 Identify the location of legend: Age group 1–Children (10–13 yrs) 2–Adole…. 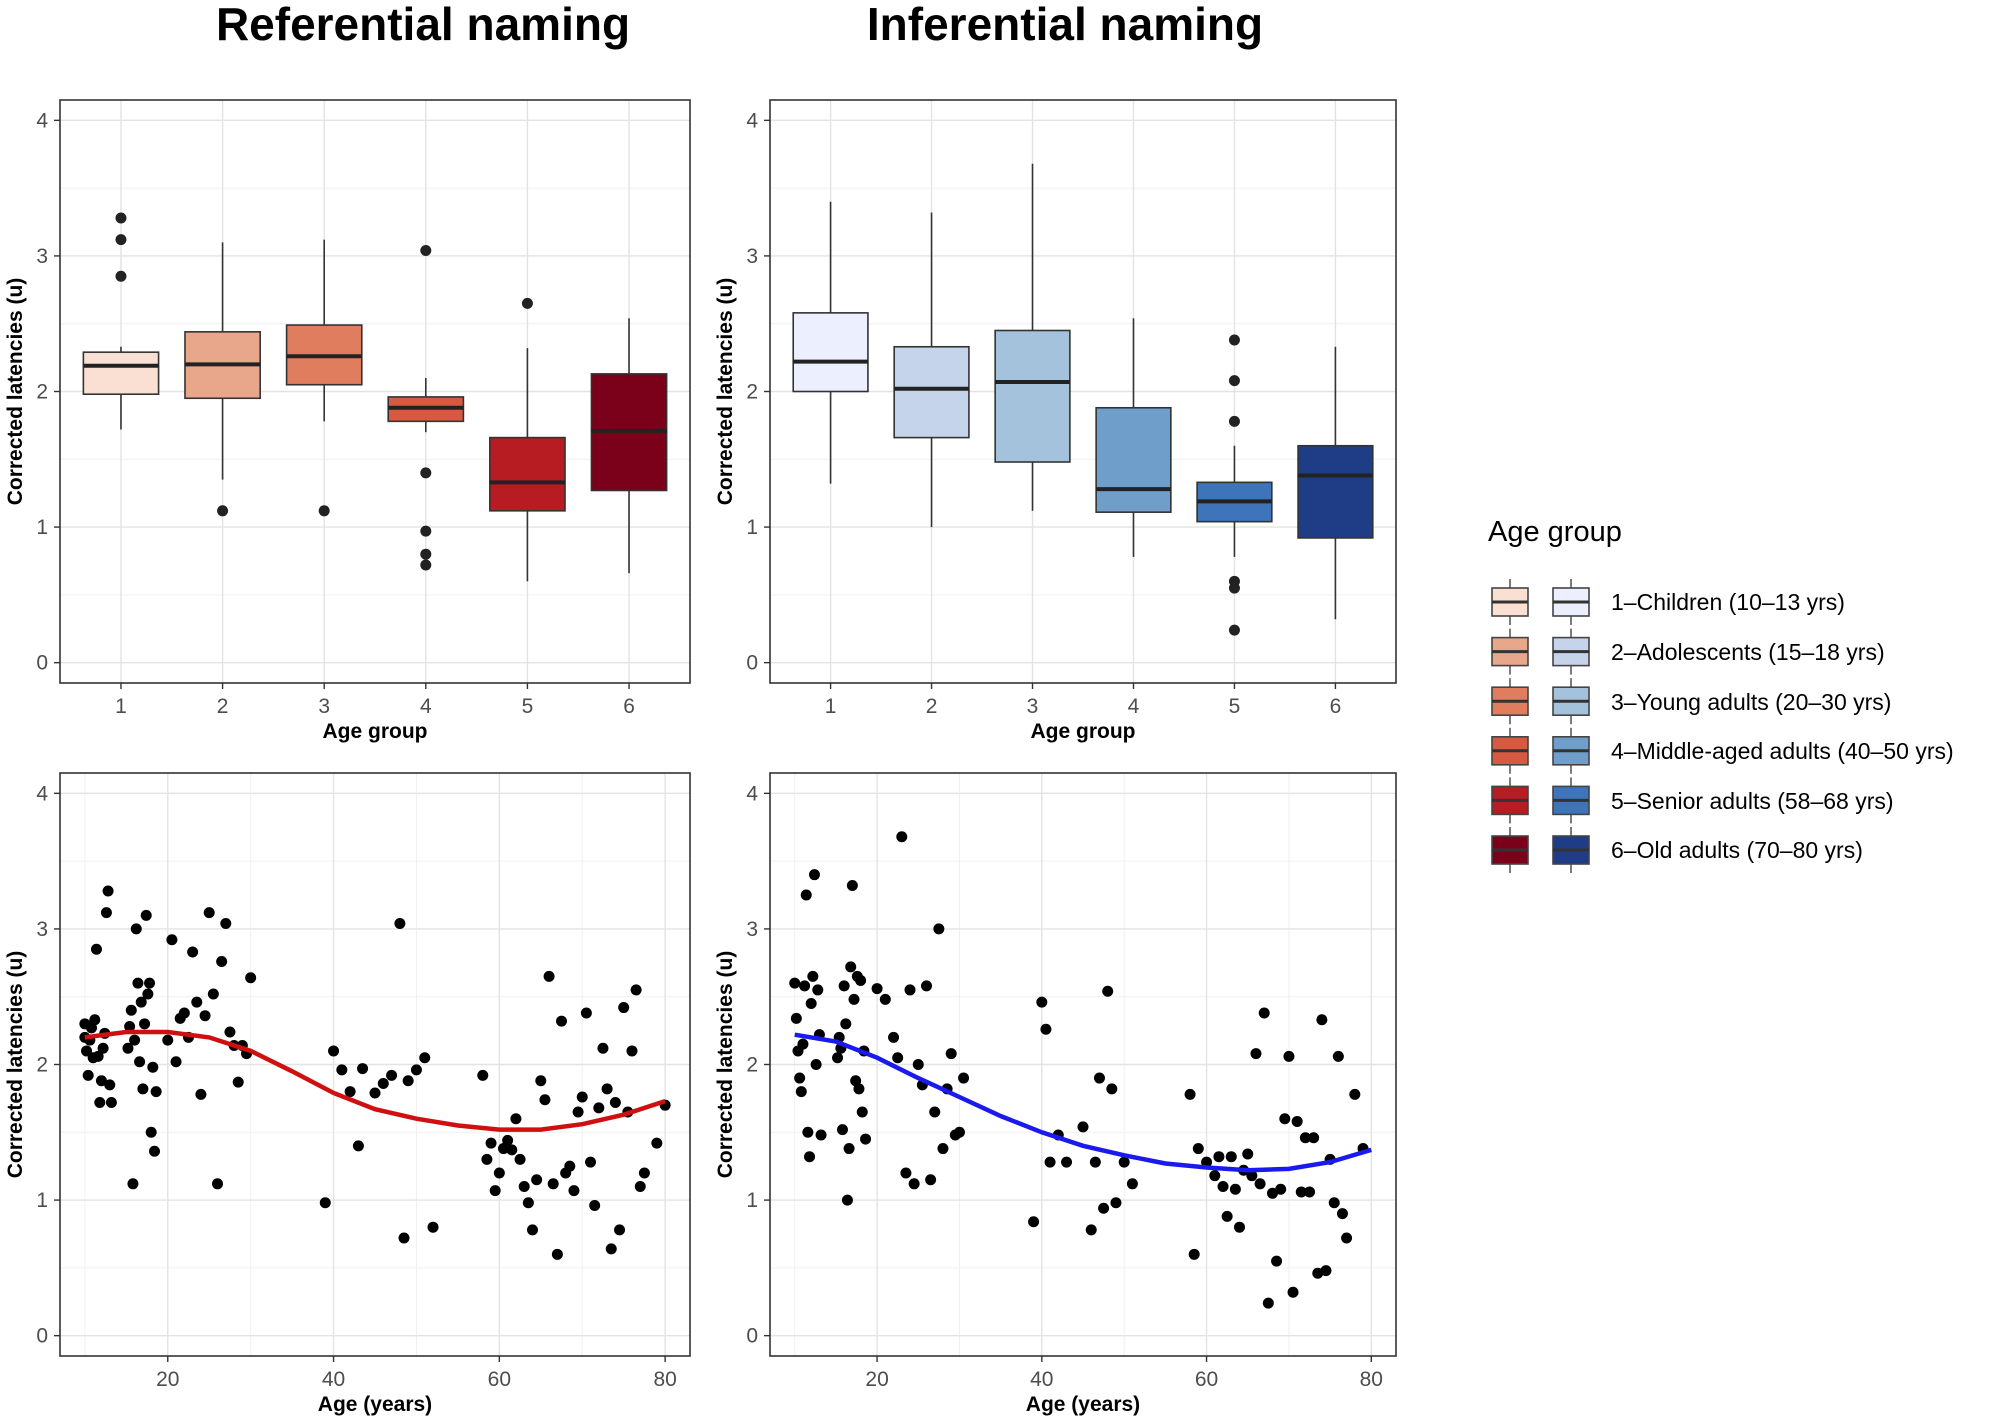
(1721, 694).